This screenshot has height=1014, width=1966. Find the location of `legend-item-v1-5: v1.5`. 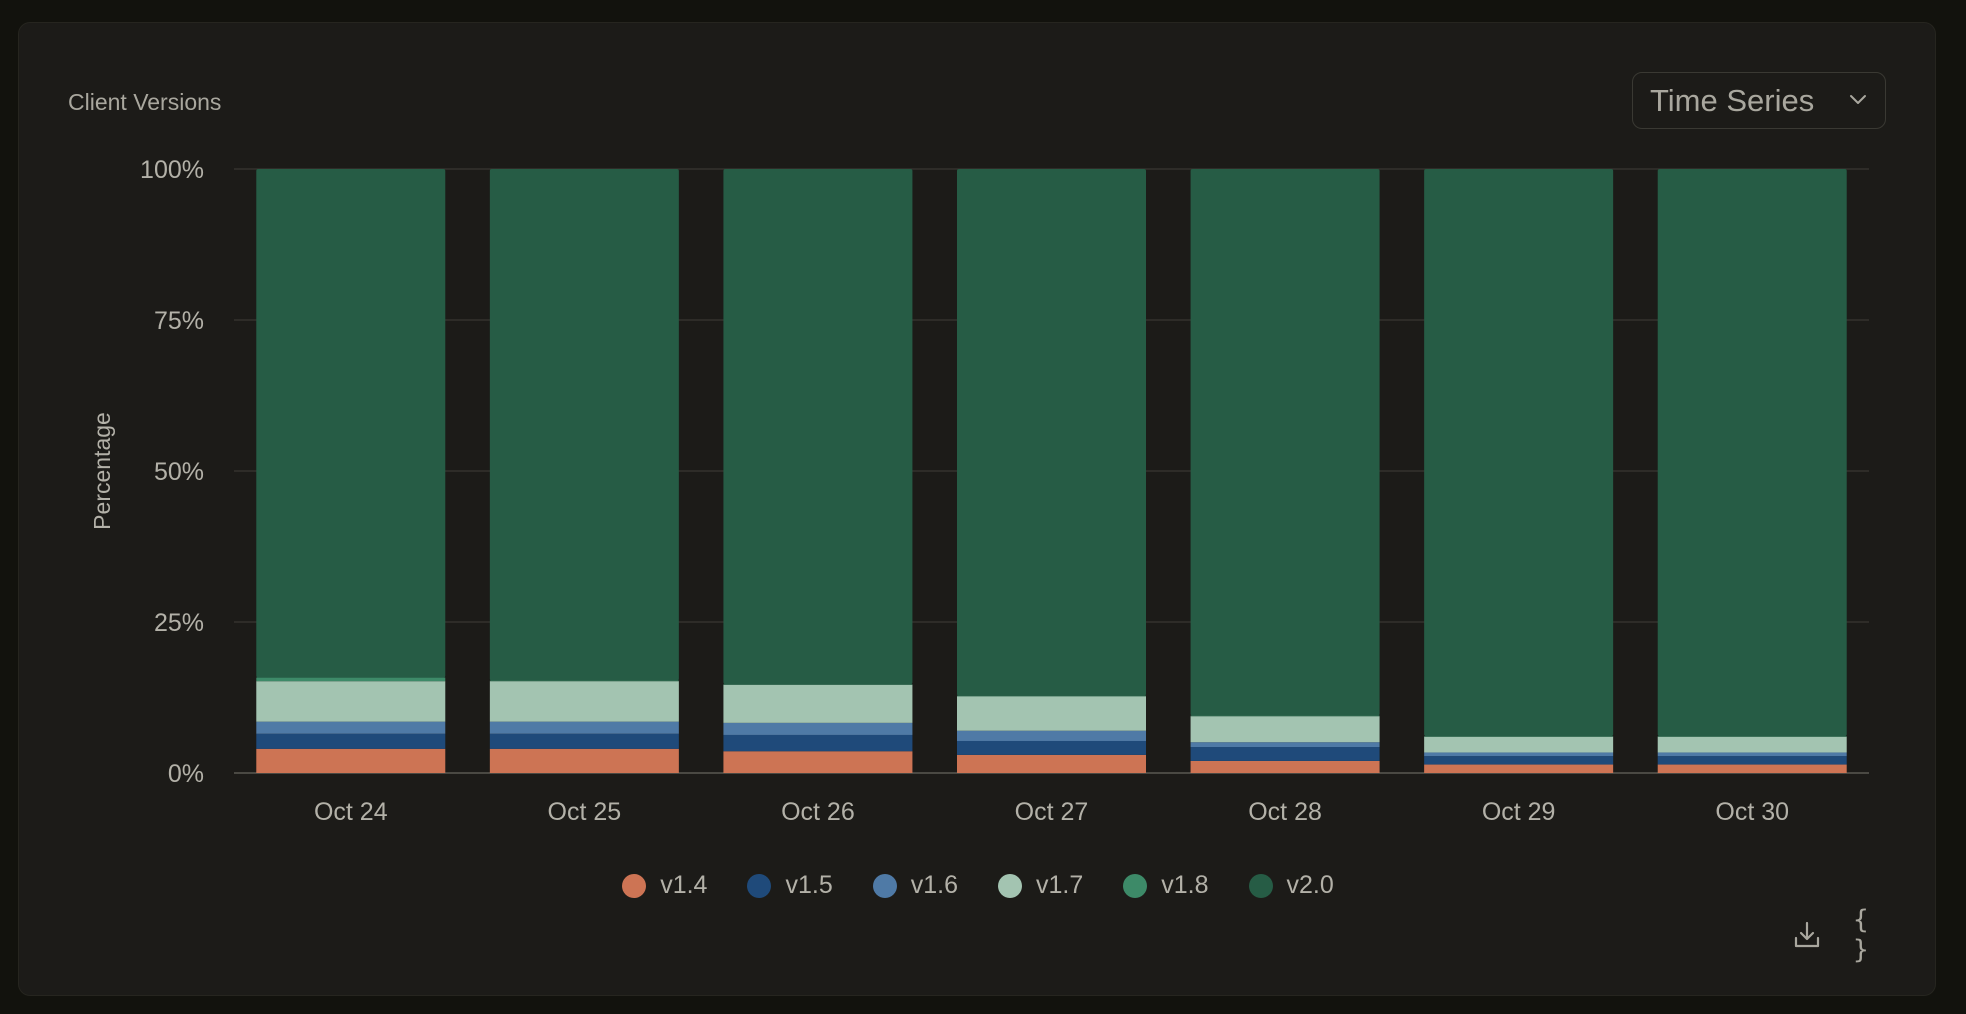

legend-item-v1-5: v1.5 is located at coordinates (790, 885).